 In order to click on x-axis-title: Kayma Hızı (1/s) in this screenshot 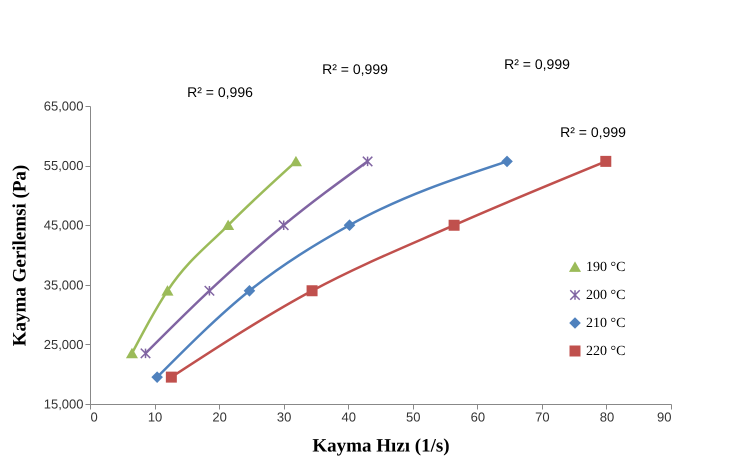, I will do `click(381, 446)`.